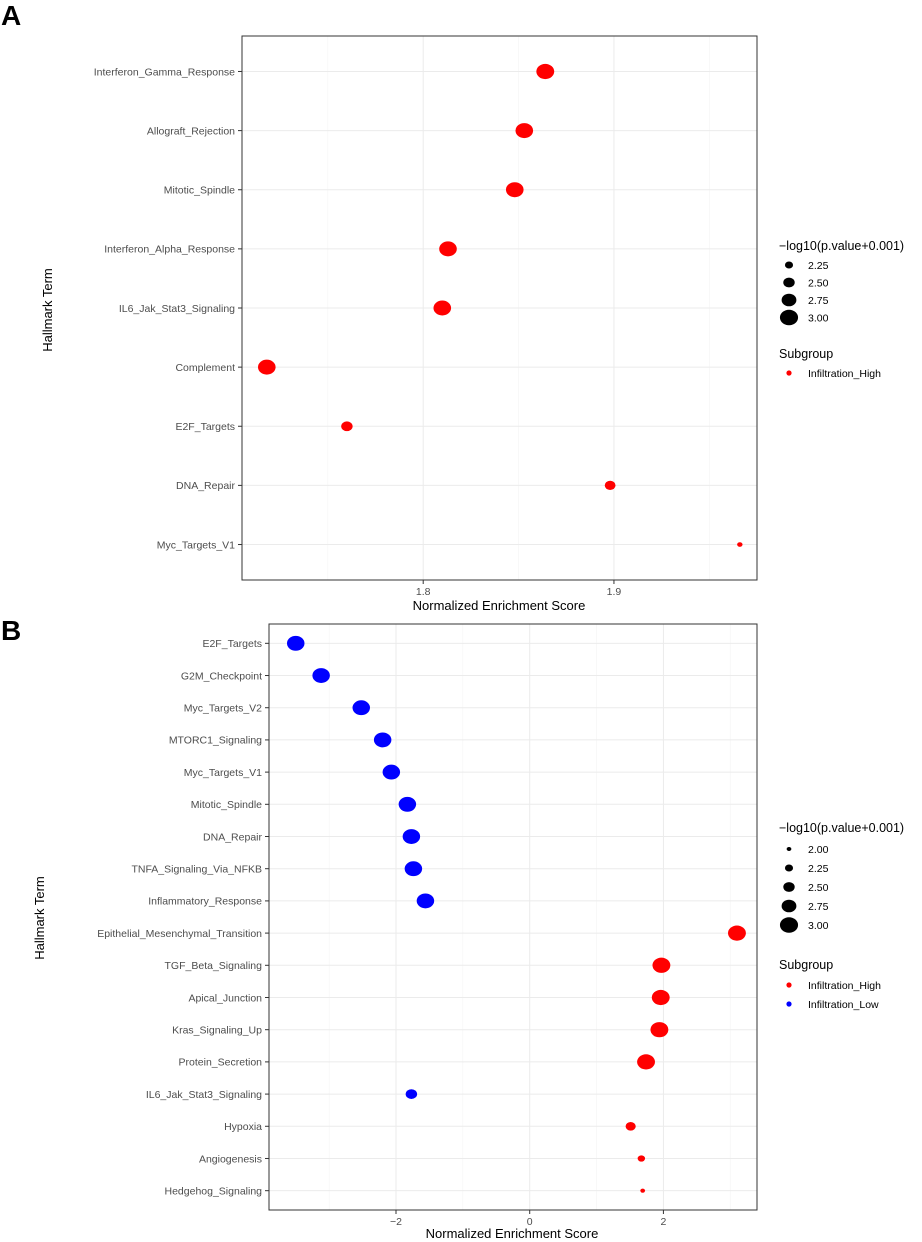  I want to click on panel-letter: A, so click(11, 15).